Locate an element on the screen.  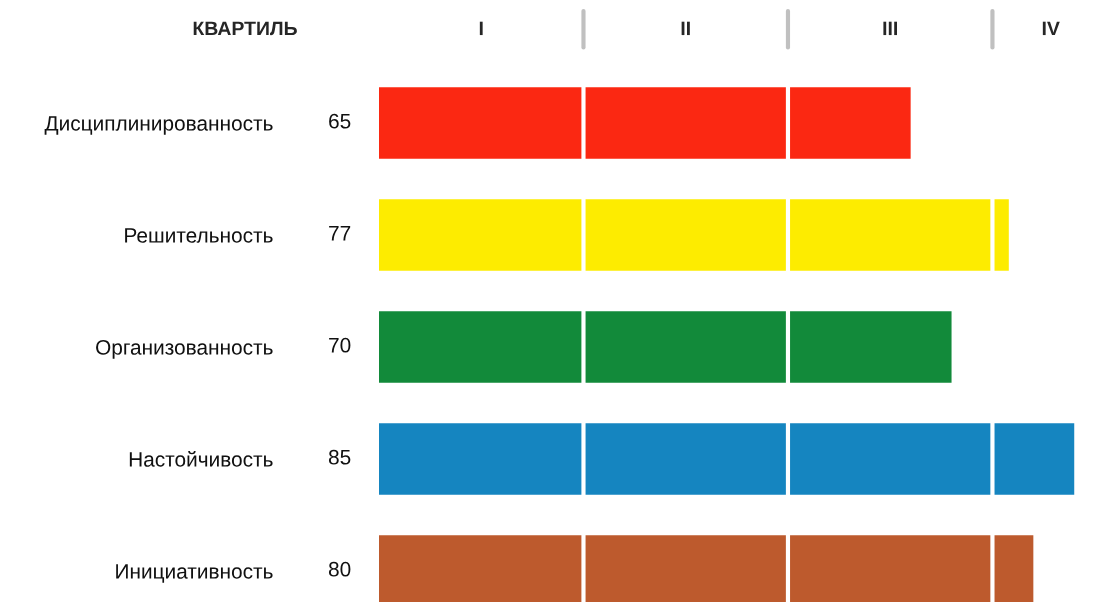
text: IV is located at coordinates (1051, 28).